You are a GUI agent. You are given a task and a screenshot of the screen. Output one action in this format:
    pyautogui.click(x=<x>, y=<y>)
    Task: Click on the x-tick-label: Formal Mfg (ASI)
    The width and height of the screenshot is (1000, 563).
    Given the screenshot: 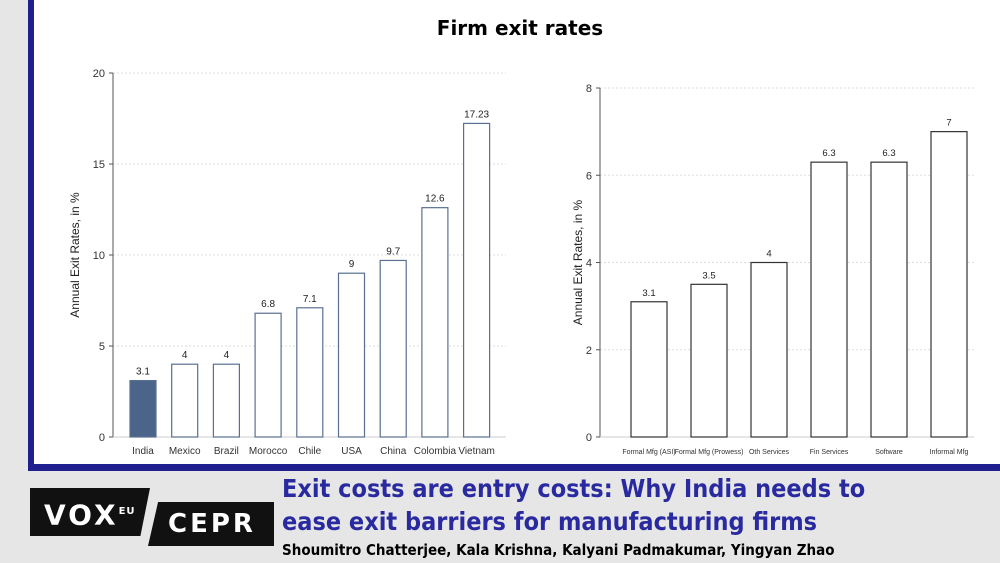 What is the action you would take?
    pyautogui.click(x=648, y=452)
    